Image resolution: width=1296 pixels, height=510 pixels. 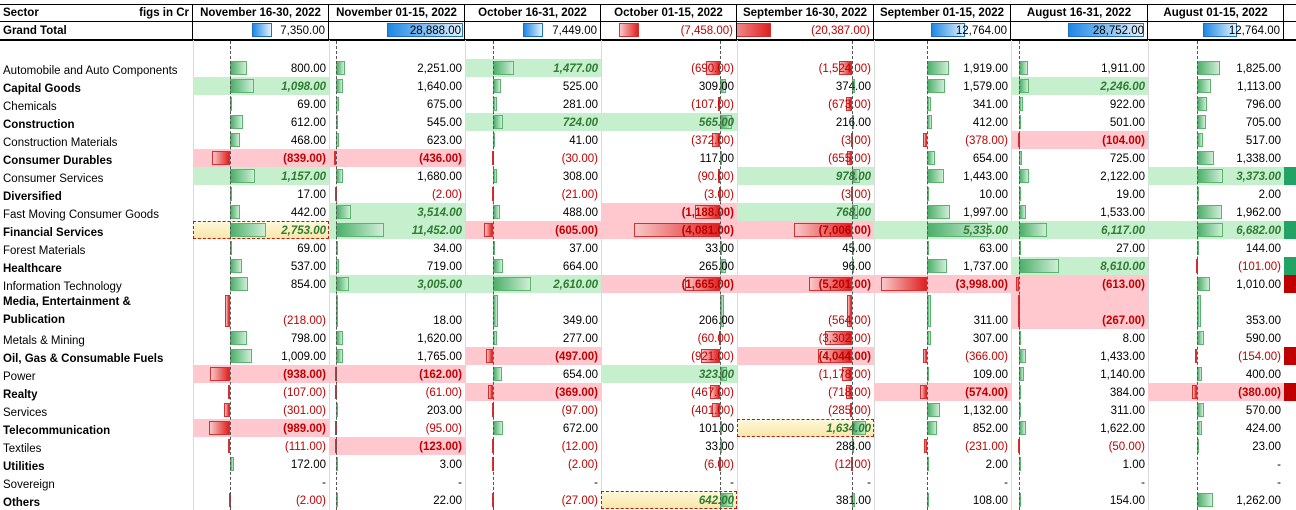 What do you see at coordinates (533, 140) in the screenshot?
I see `value-cell: 41.00` at bounding box center [533, 140].